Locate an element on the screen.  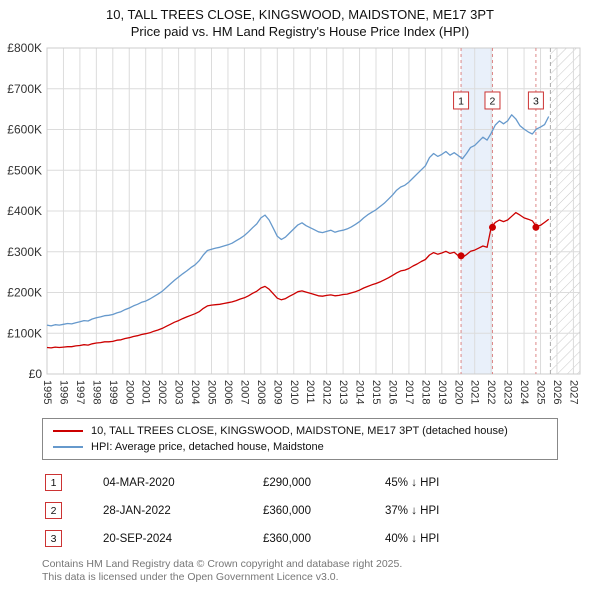
transaction-2-price: £360,000 is located at coordinates (287, 510).